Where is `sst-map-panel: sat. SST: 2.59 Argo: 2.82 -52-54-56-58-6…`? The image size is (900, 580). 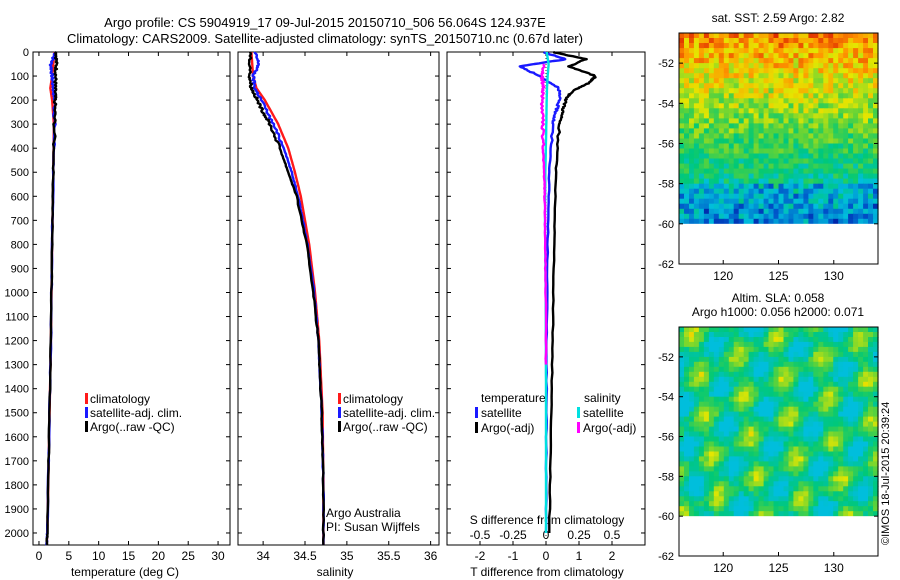
sst-map-panel: sat. SST: 2.59 Argo: 2.82 -52-54-56-58-6… is located at coordinates (768, 147).